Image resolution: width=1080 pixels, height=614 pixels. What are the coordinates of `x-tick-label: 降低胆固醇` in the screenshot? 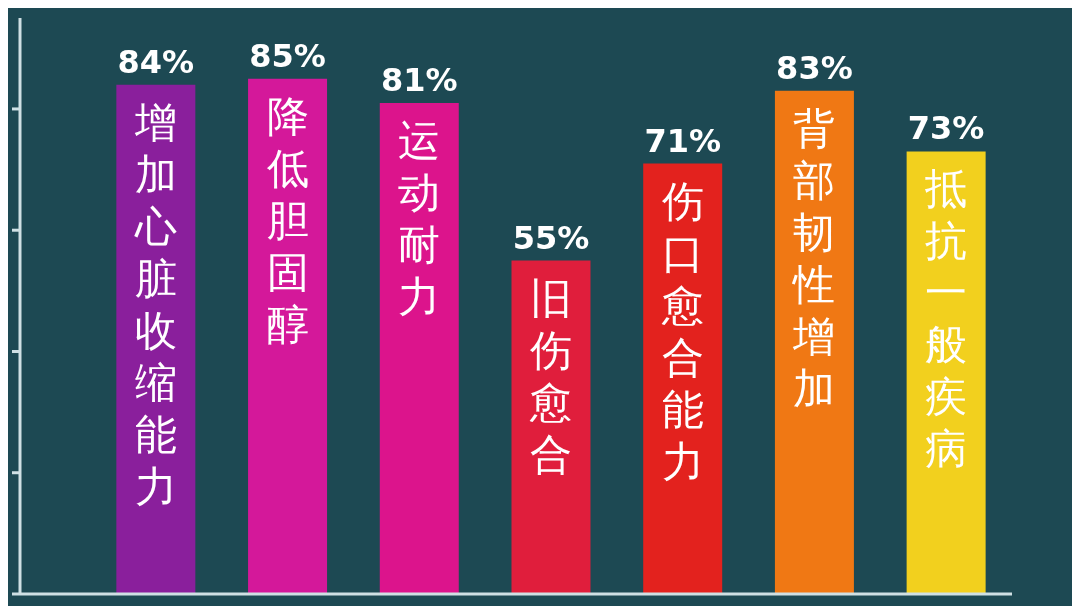 It's located at (287, 220).